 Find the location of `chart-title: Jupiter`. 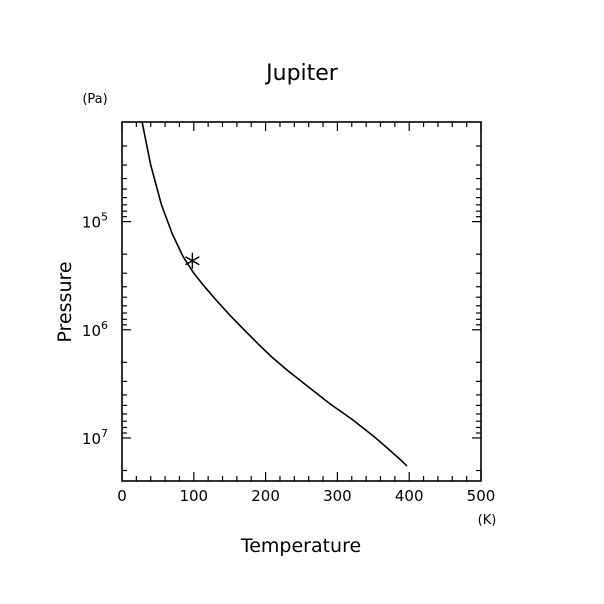

chart-title: Jupiter is located at coordinates (301, 73).